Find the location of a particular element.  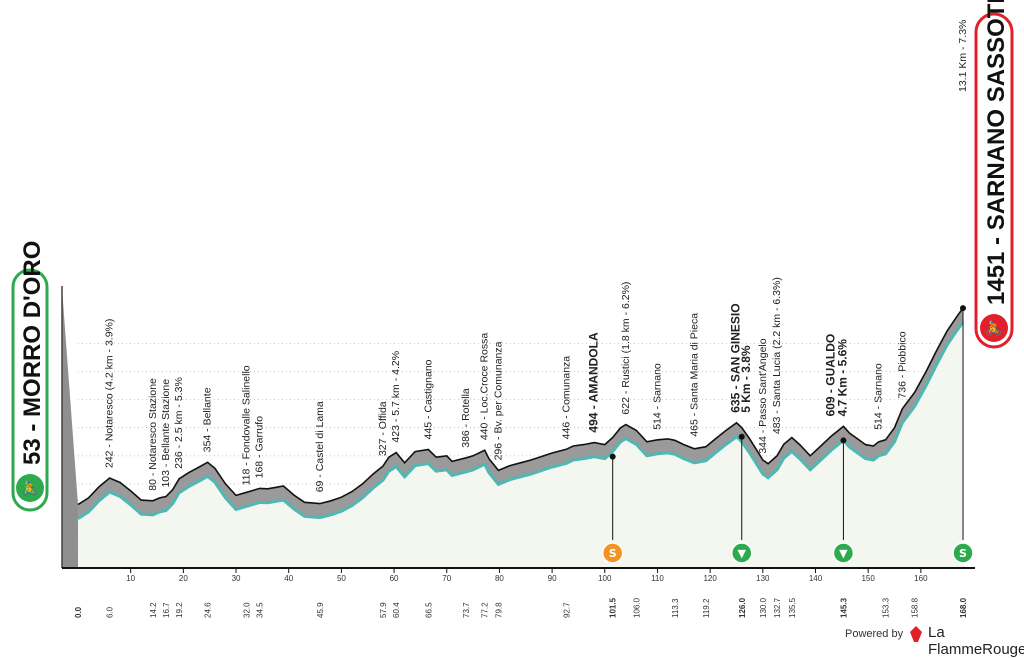

finish-panel-border is located at coordinates (994, 180).